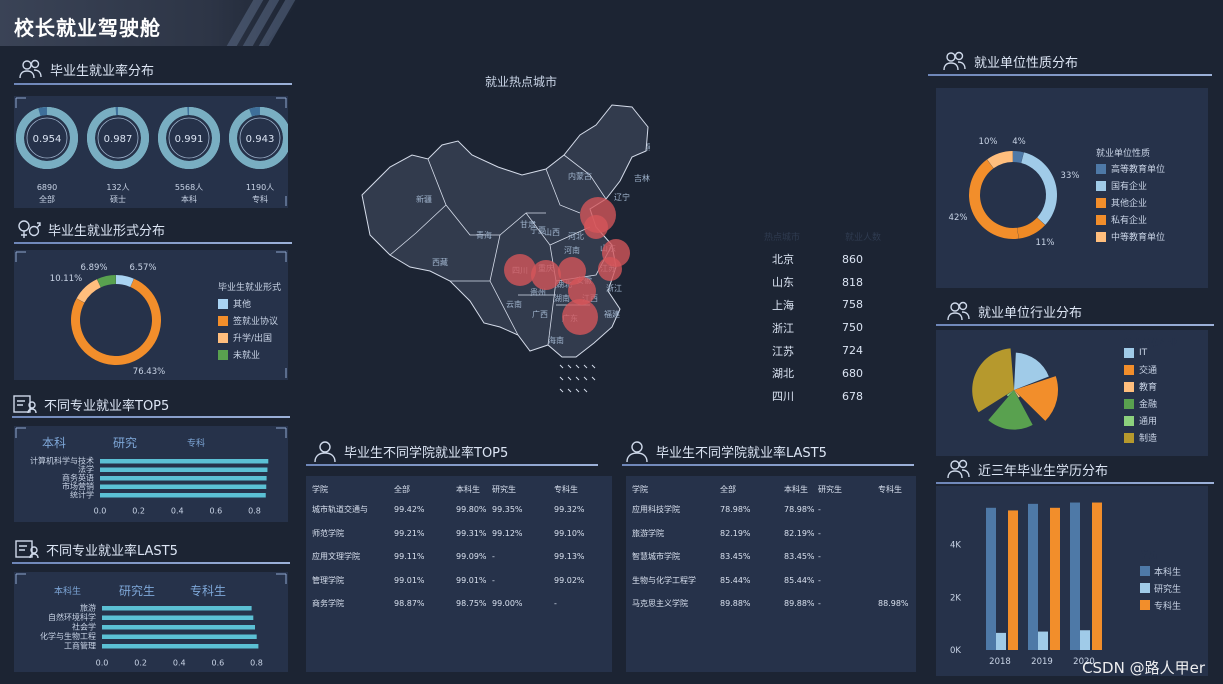  I want to click on table-cell: 管理学院, so click(328, 580).